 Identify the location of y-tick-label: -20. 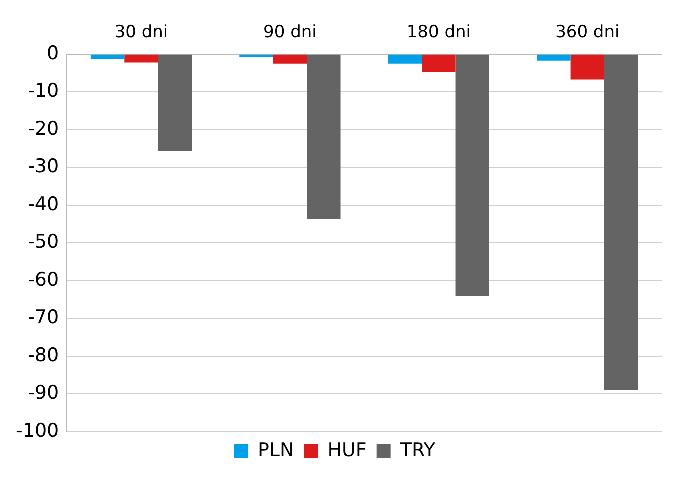
(44, 129).